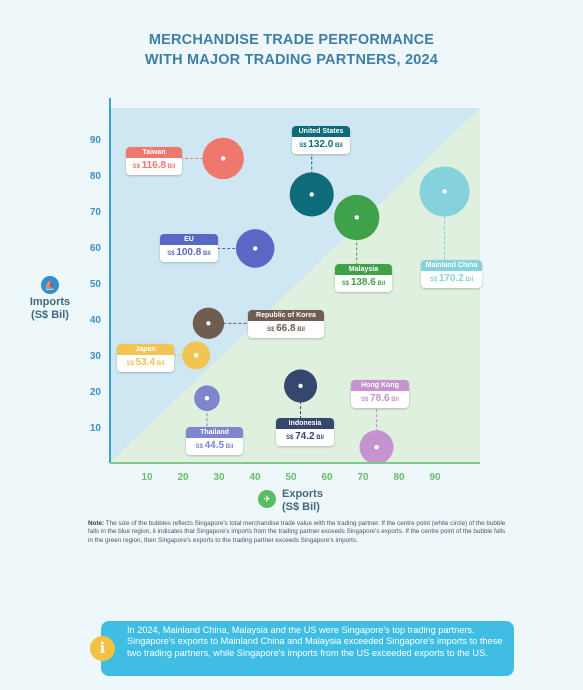 This screenshot has height=690, width=583. What do you see at coordinates (96, 284) in the screenshot?
I see `y-tick-label: 50` at bounding box center [96, 284].